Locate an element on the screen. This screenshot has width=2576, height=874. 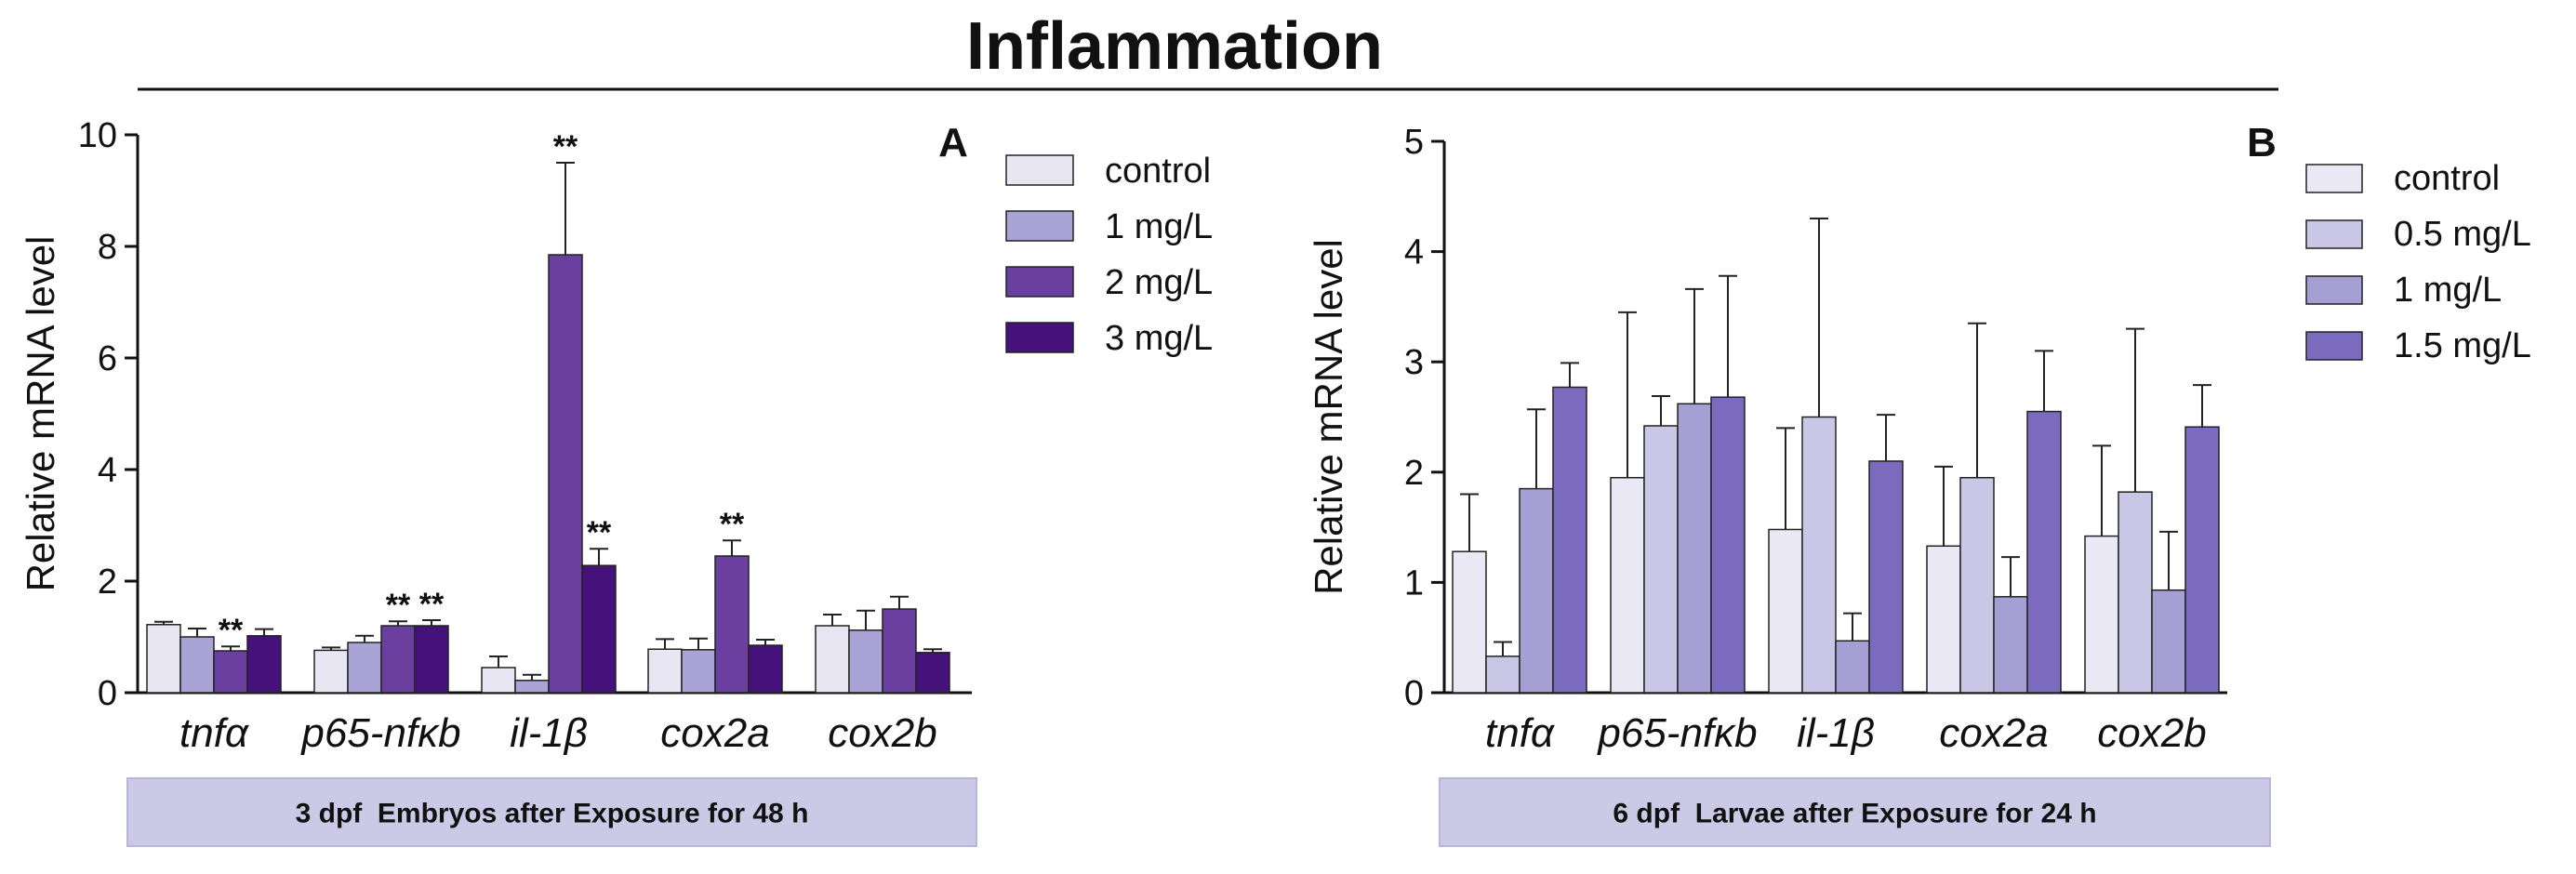
legend-label: 2 mg/L is located at coordinates (1159, 283).